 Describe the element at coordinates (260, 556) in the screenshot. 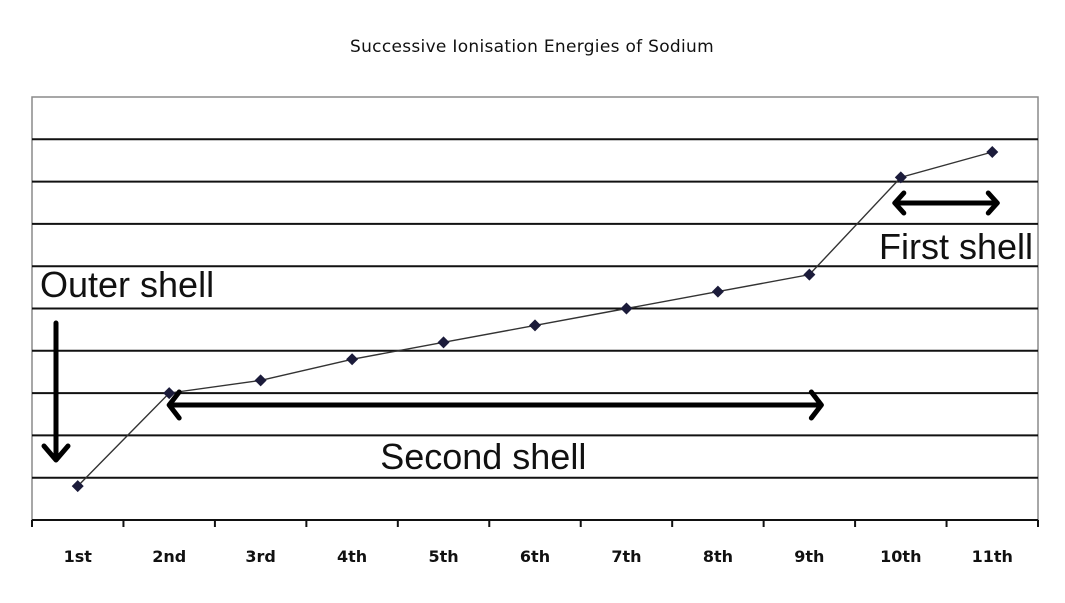

I see `x-tick-label: 3rd` at that location.